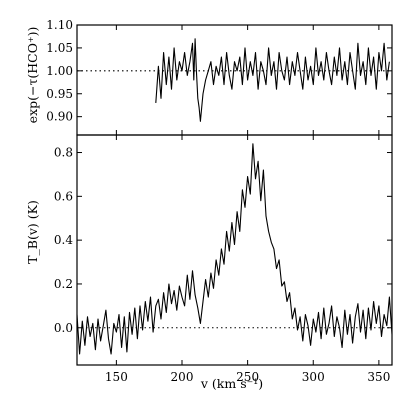 The image size is (415, 415). Describe the element at coordinates (63, 196) in the screenshot. I see `bottom-y-tick-label: 0.6` at that location.